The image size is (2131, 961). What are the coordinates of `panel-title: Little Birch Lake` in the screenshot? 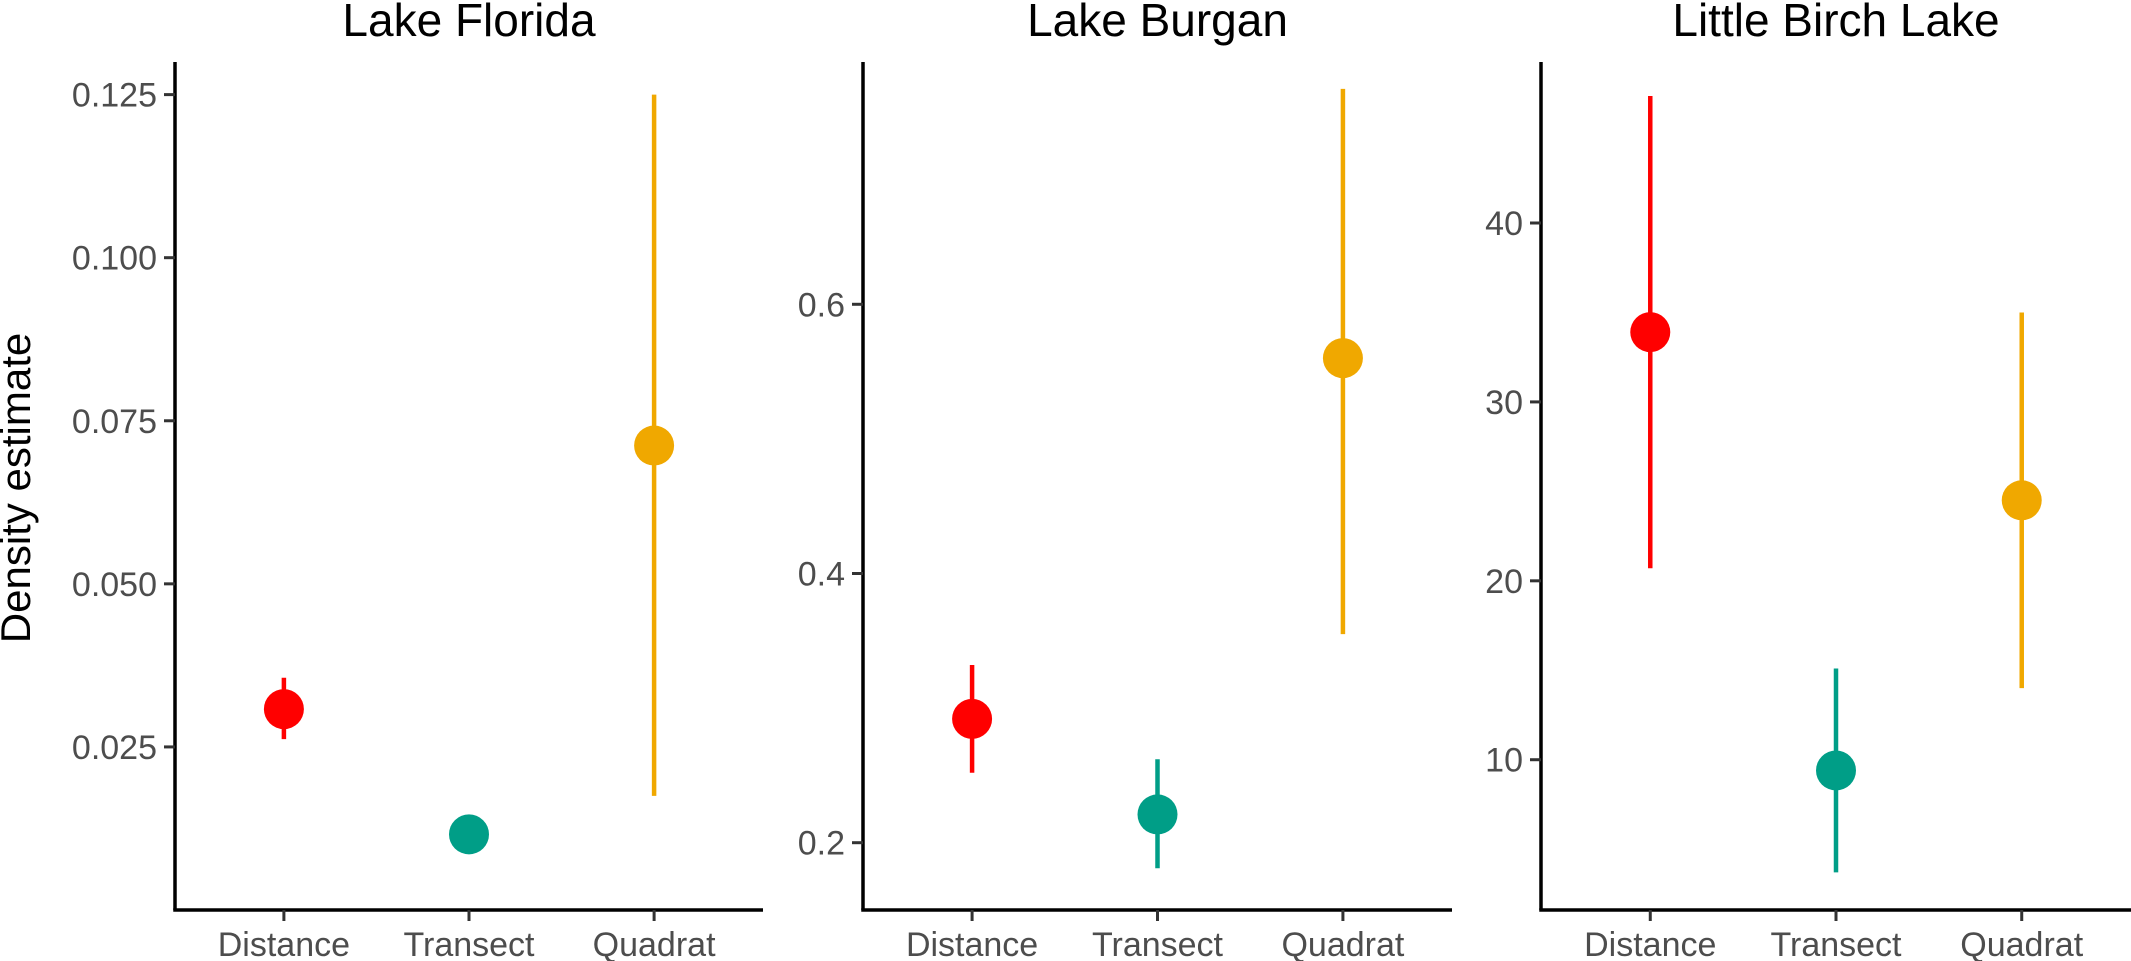 It's located at (1835, 23).